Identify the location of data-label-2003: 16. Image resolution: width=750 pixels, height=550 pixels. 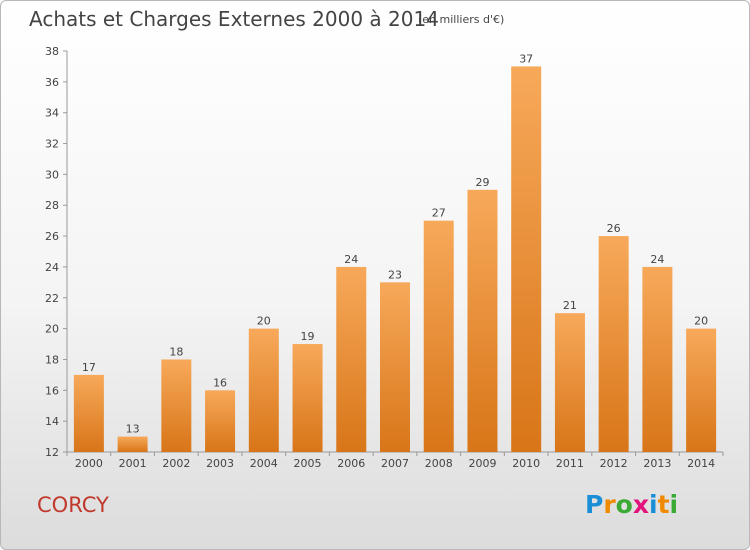
(220, 382).